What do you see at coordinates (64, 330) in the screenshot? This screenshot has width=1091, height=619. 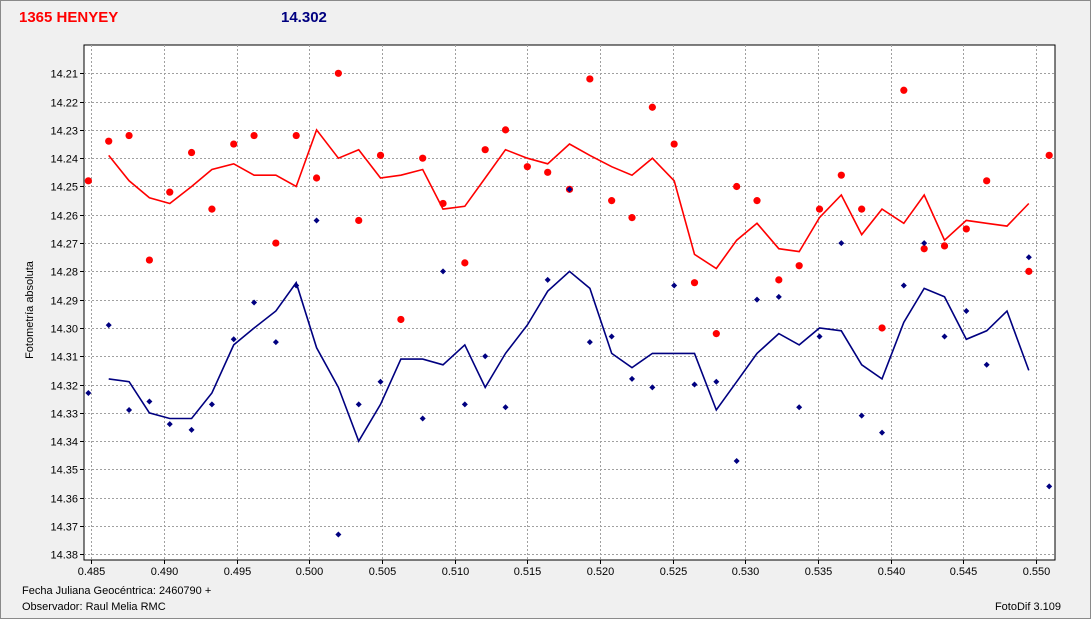 I see `y-tick-label: 14.30` at bounding box center [64, 330].